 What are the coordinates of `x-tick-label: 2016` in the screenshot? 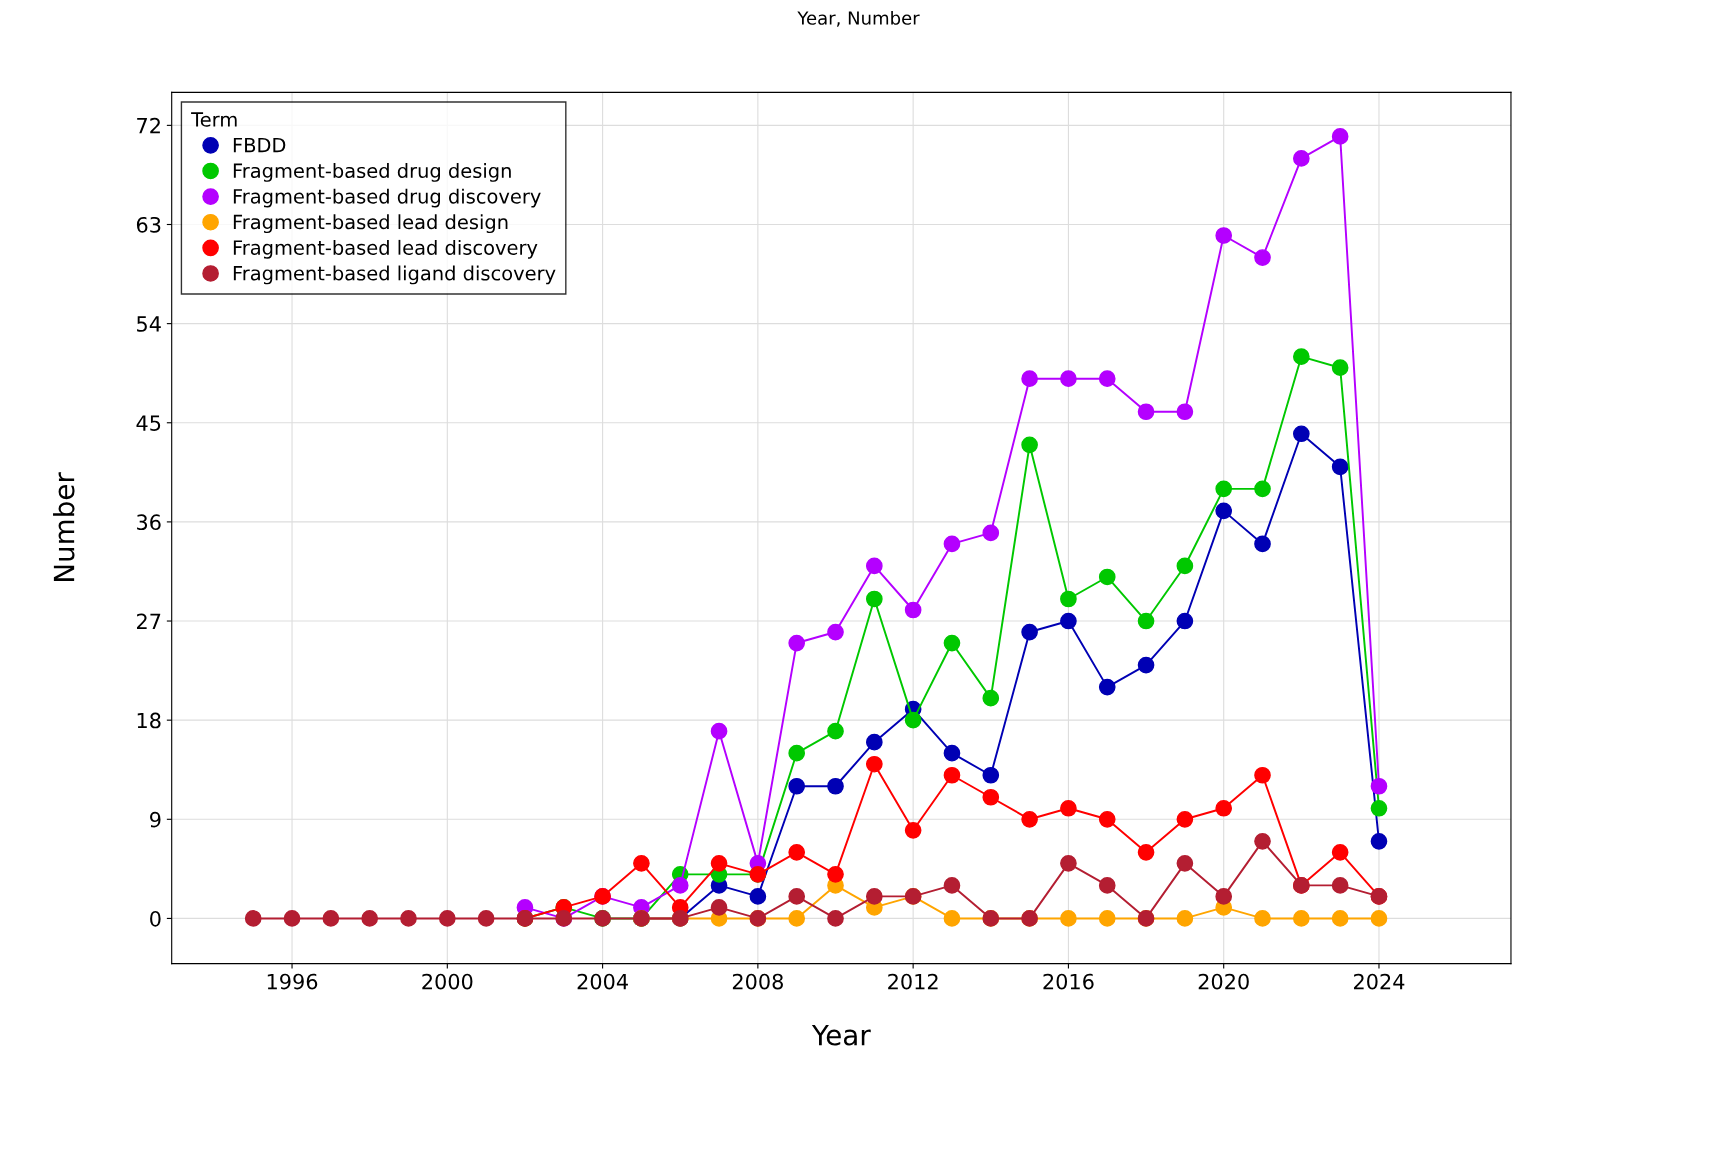 It's located at (1068, 981).